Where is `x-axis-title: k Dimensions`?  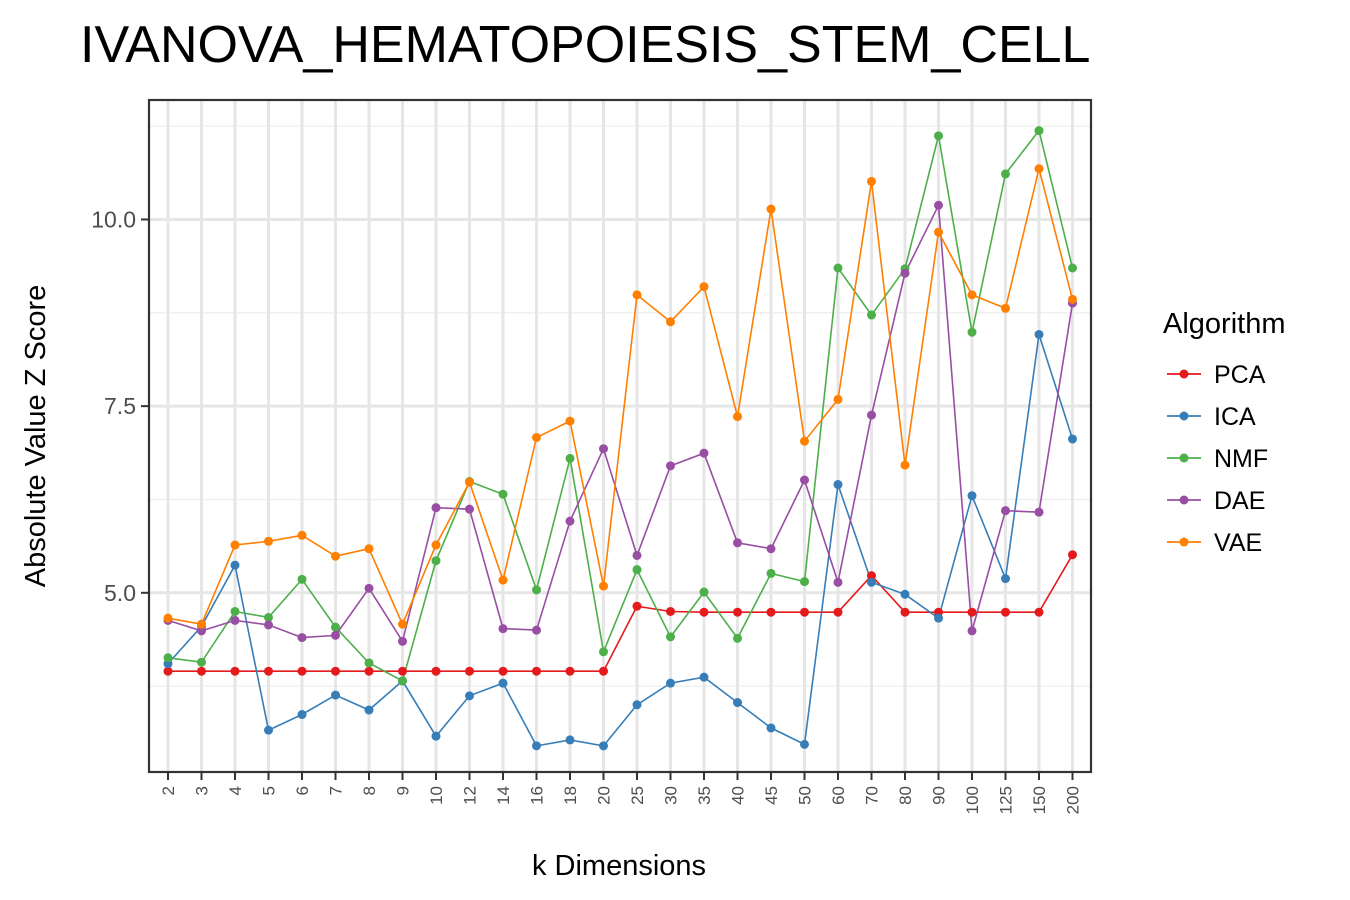 x-axis-title: k Dimensions is located at coordinates (619, 866).